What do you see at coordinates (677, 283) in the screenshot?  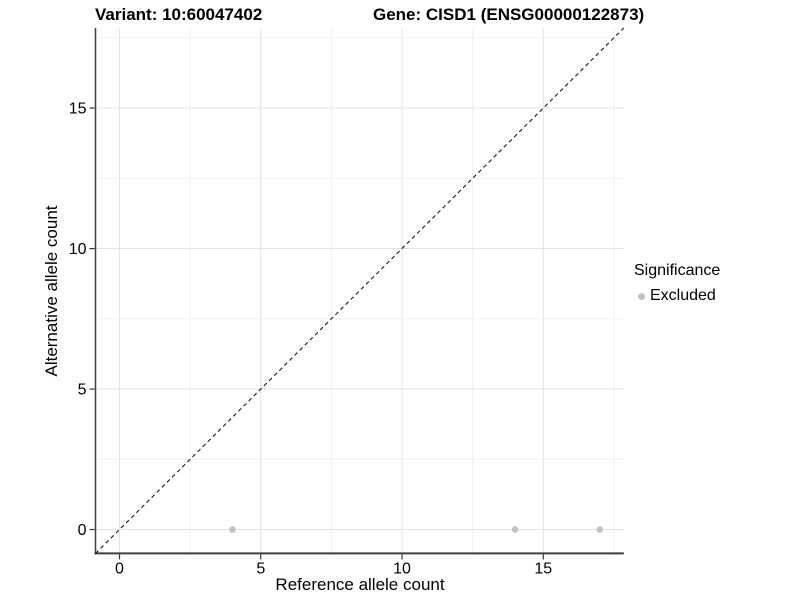 I see `legend: Significance Excluded` at bounding box center [677, 283].